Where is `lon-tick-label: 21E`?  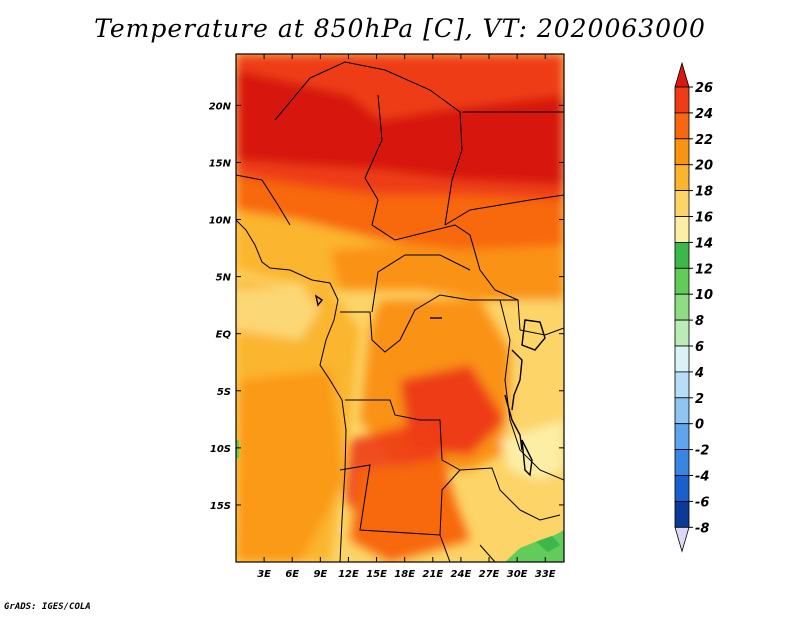 lon-tick-label: 21E is located at coordinates (432, 574).